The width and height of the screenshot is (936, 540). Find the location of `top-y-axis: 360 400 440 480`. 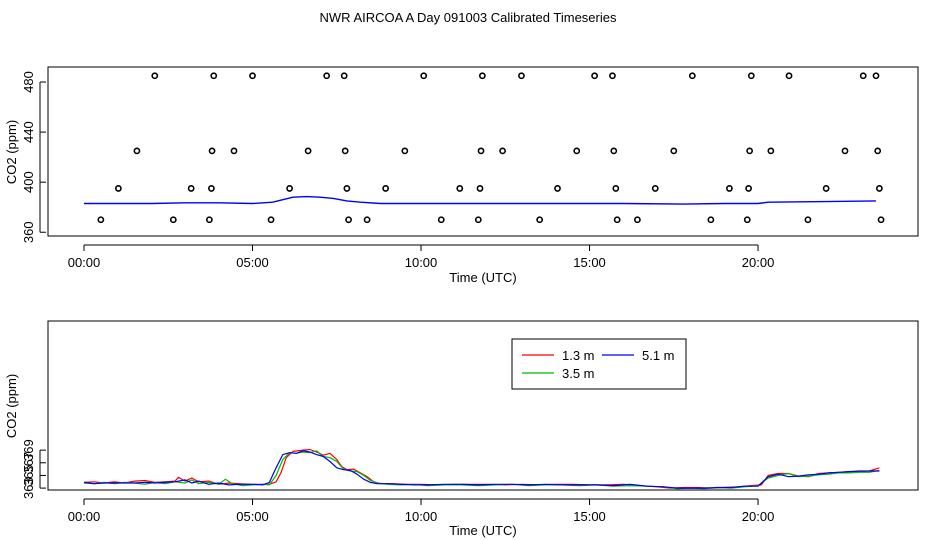

top-y-axis: 360 400 440 480 is located at coordinates (33, 157).